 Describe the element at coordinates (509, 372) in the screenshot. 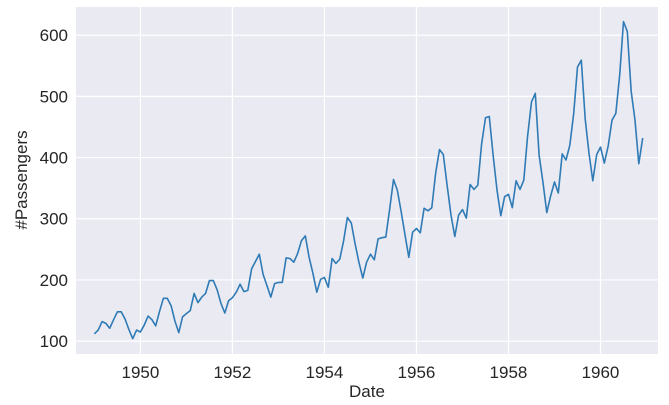

I see `x-tick-label: 1958` at that location.